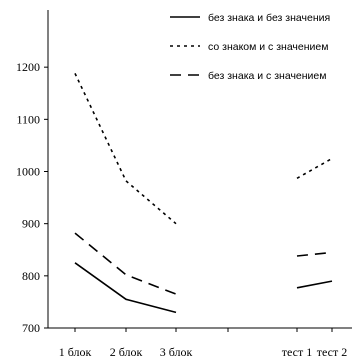 The image size is (356, 364). What do you see at coordinates (267, 76) in the screenshot?
I see `legend-label-3: без знака и с значением` at bounding box center [267, 76].